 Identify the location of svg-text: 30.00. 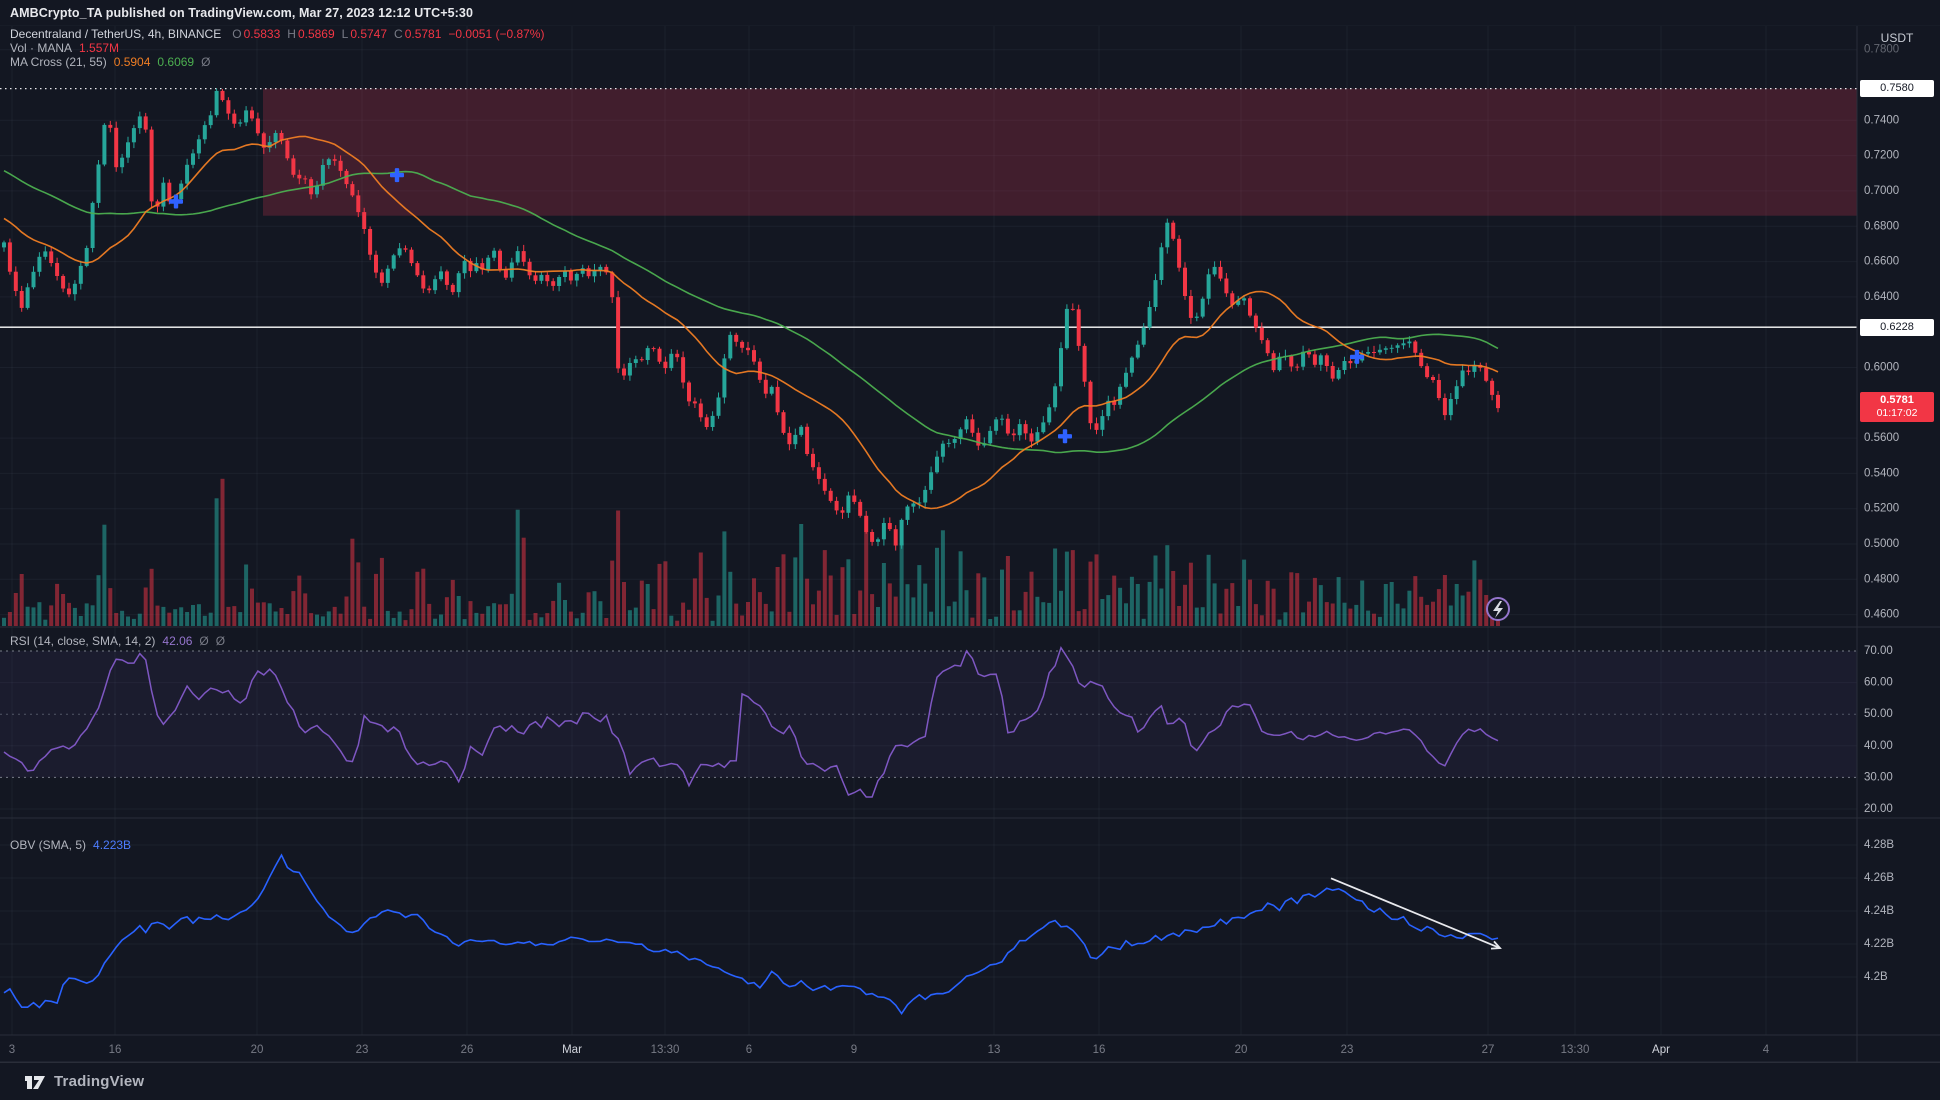
(1878, 777).